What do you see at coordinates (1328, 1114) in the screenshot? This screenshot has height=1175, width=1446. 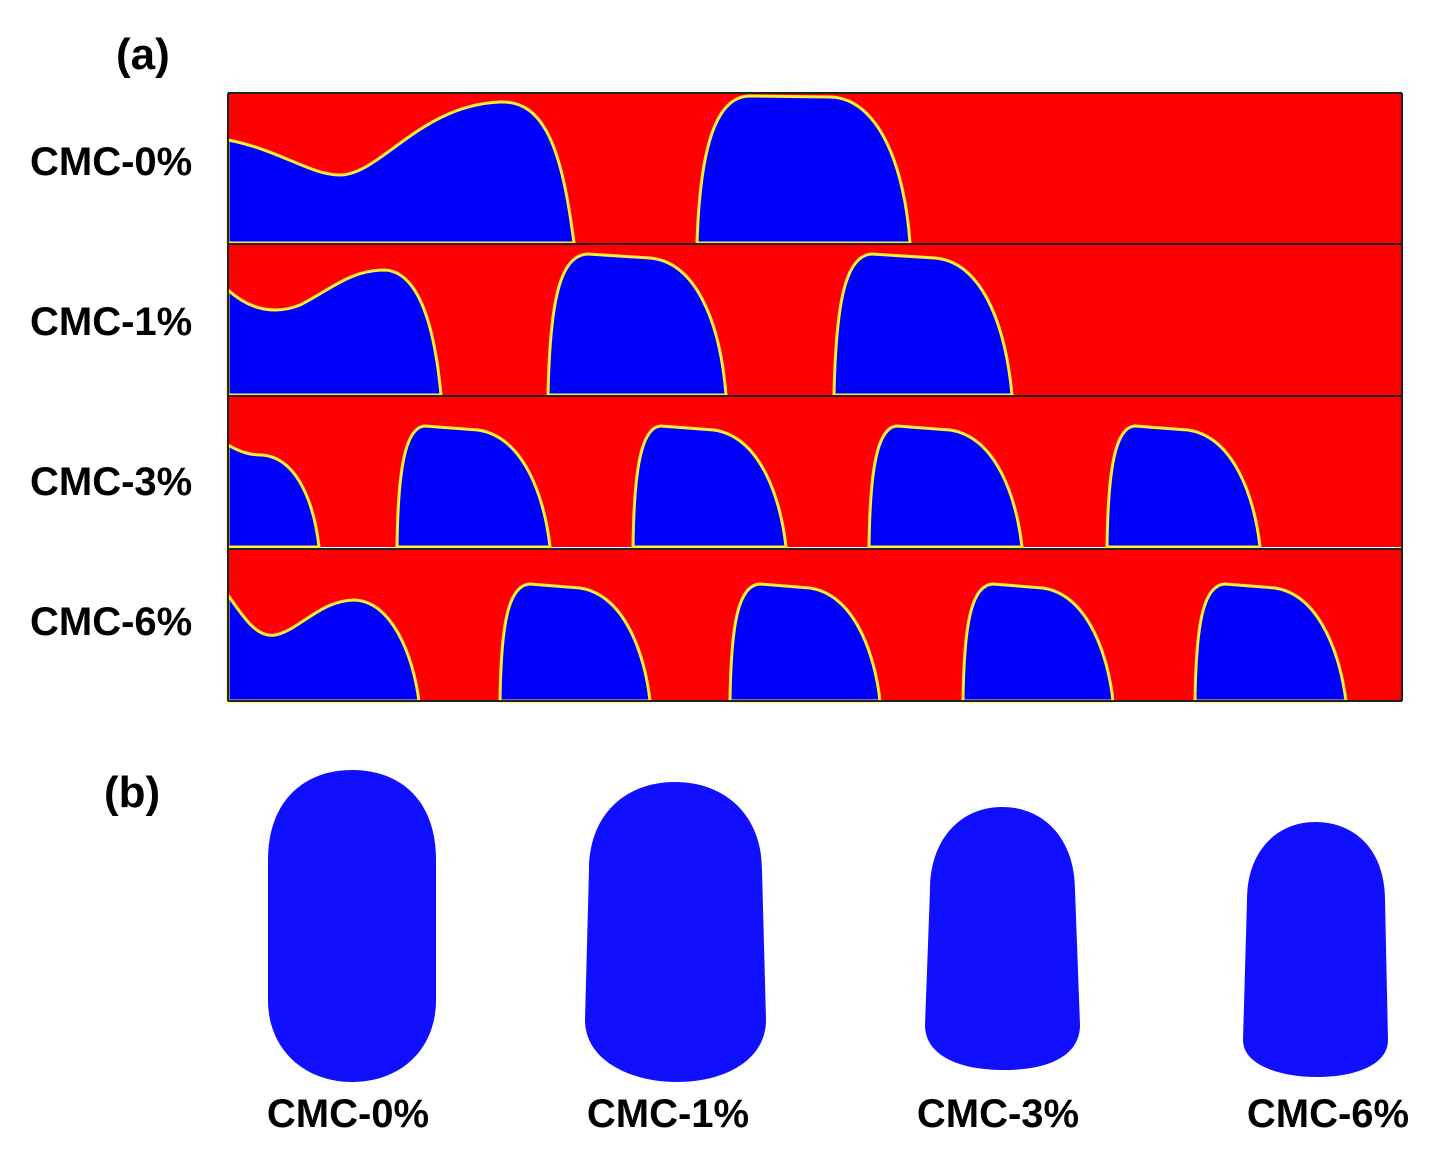 I see `bubble-label-cmc-6: CMC-6%` at bounding box center [1328, 1114].